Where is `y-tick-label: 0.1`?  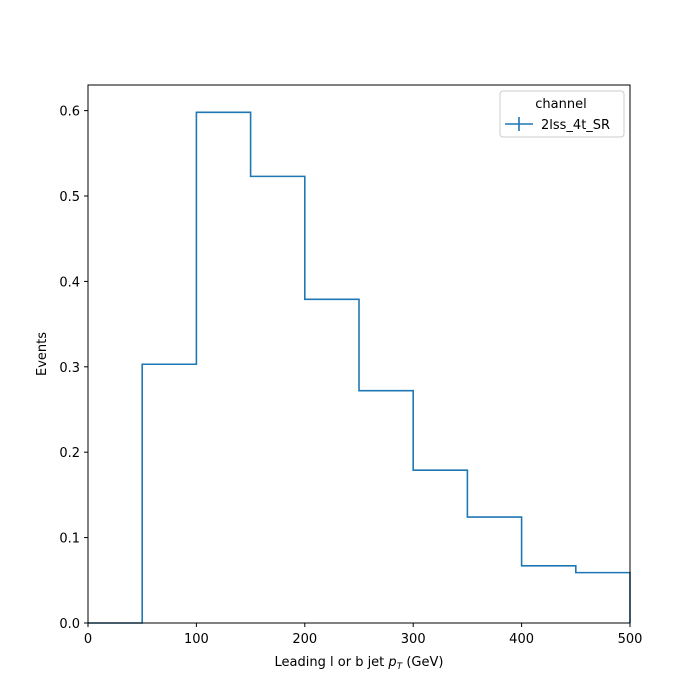 y-tick-label: 0.1 is located at coordinates (69, 539).